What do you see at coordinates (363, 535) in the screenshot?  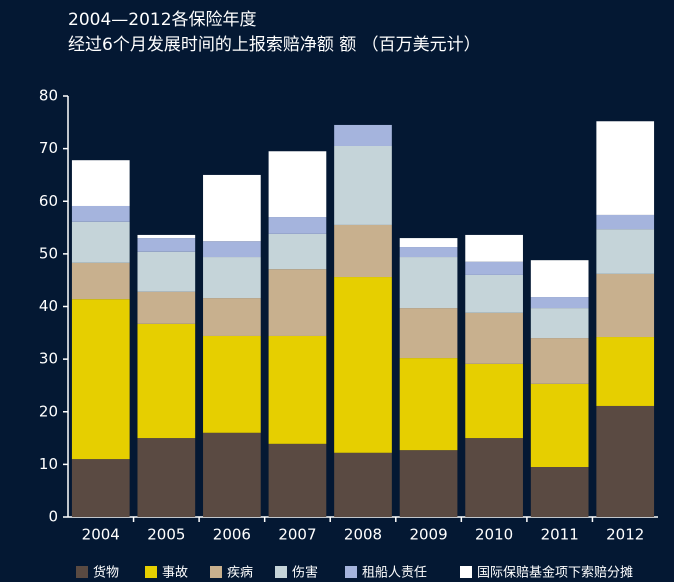 I see `x-tick-label: 2008` at bounding box center [363, 535].